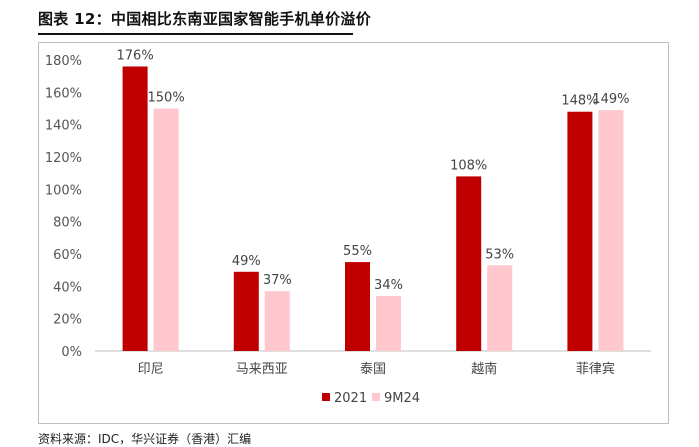  I want to click on x-tick-label: 菲律宾, so click(595, 369).